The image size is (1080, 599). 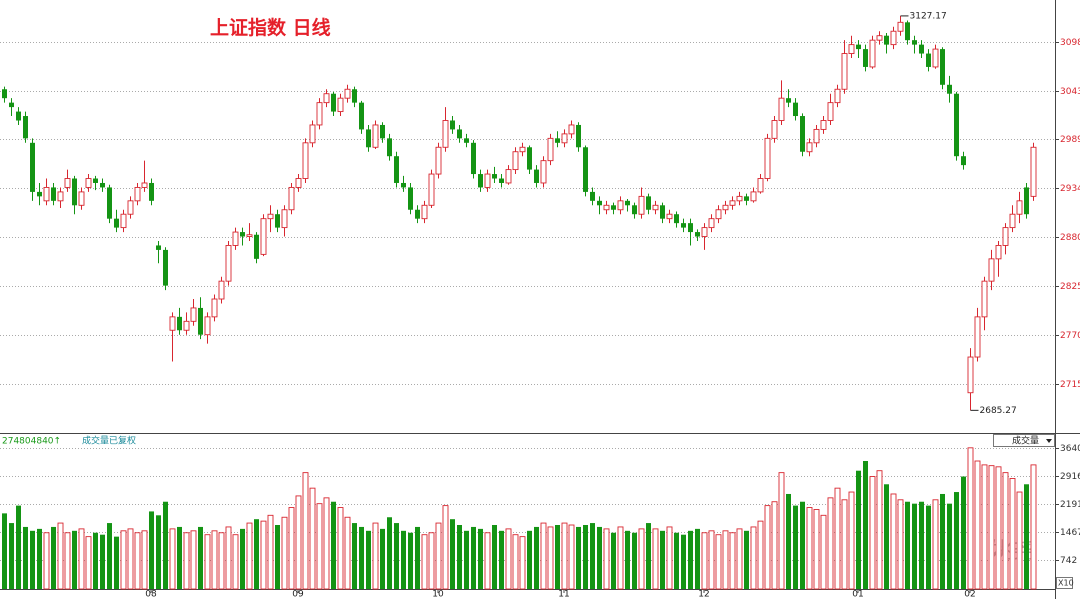 I want to click on menu-box, so click(x=1024, y=440).